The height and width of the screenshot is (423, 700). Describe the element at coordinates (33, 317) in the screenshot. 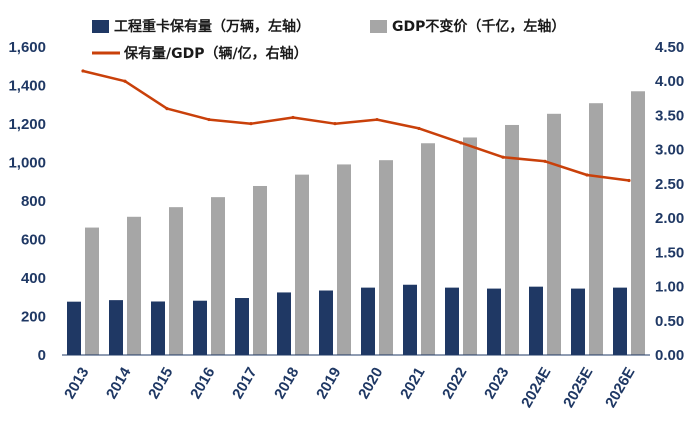

I see `left-axis-tick-label: 200` at that location.